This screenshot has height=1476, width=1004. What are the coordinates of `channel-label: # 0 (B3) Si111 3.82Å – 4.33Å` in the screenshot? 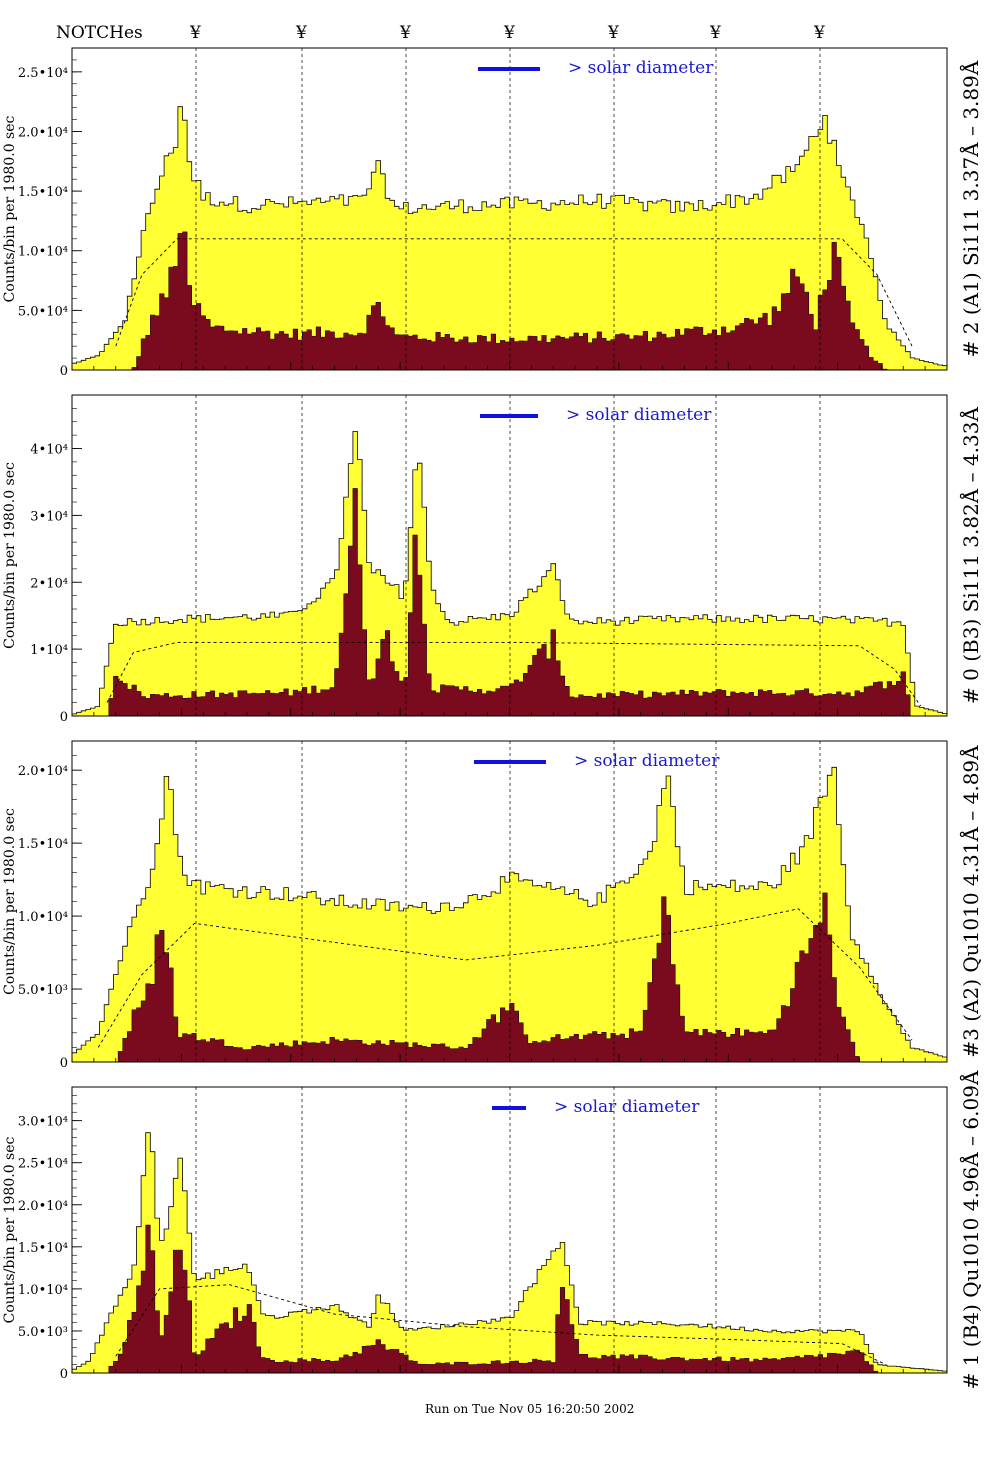 It's located at (970, 555).